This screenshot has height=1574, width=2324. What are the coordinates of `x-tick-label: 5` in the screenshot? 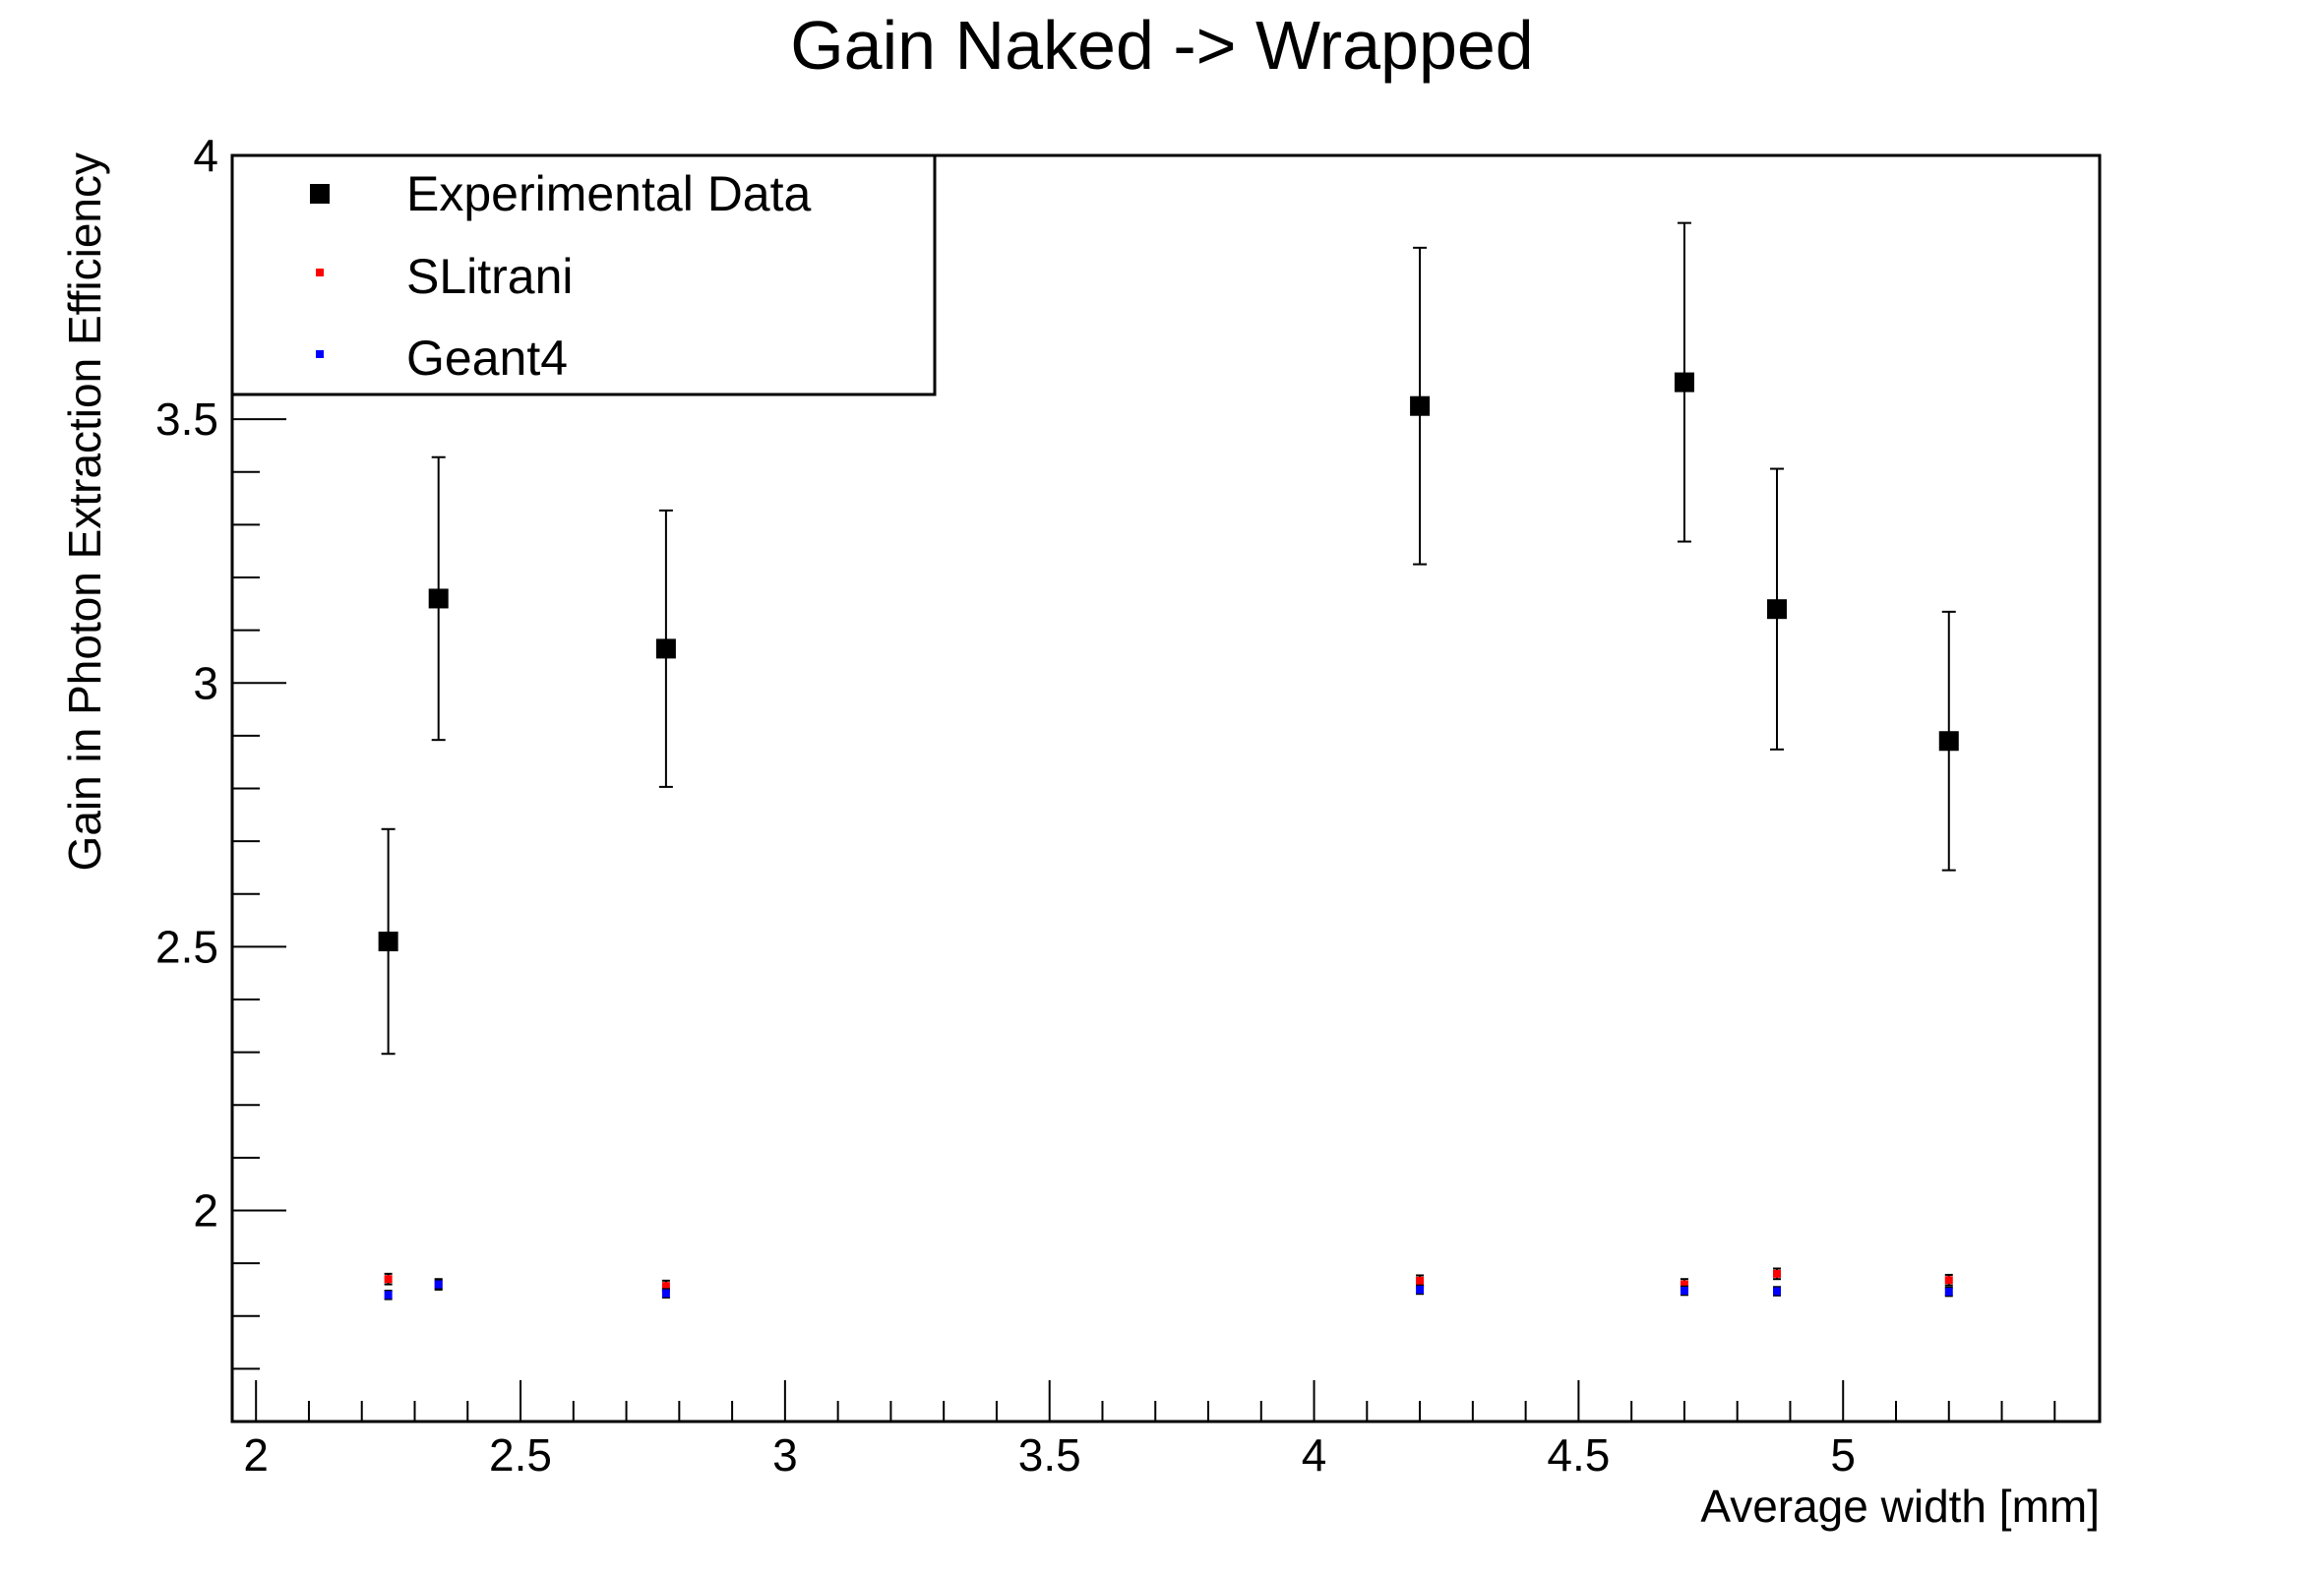 It's located at (1843, 1455).